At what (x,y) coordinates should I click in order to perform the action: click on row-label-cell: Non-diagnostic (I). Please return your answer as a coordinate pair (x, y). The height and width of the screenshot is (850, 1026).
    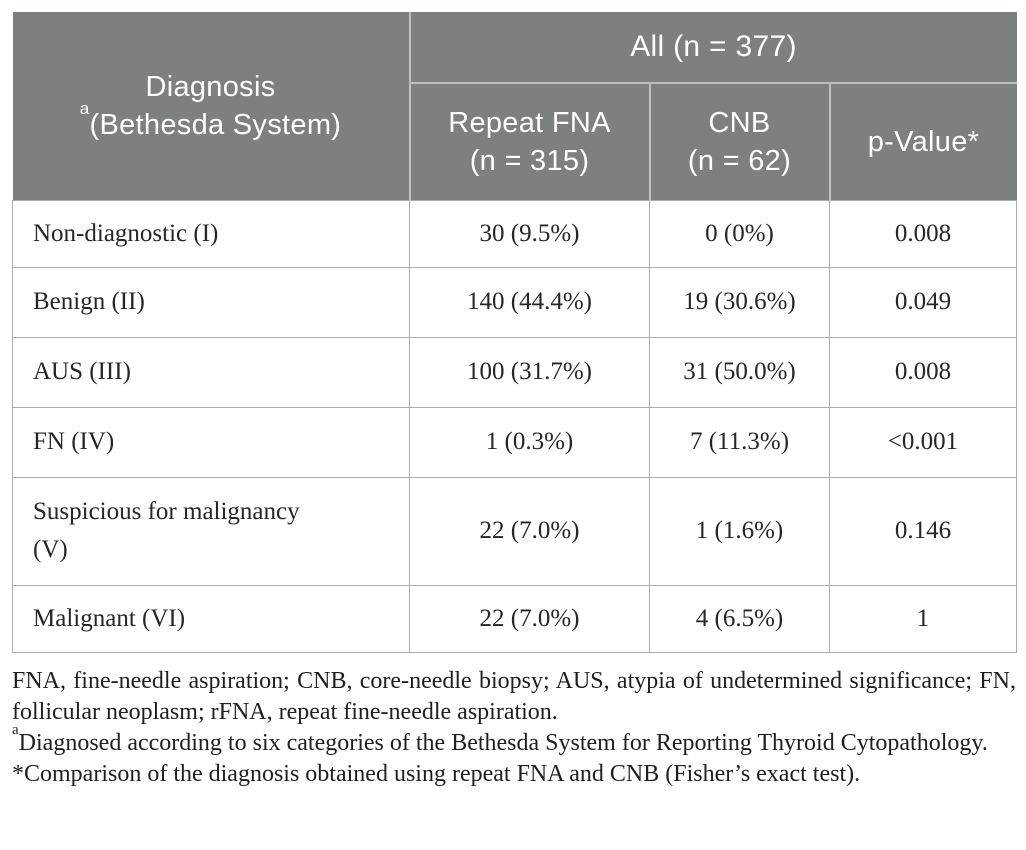
    Looking at the image, I should click on (211, 233).